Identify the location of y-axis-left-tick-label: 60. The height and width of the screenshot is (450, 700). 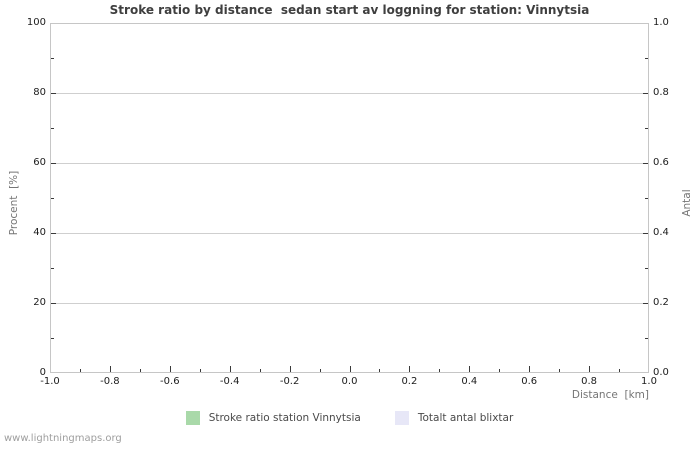
(39, 162).